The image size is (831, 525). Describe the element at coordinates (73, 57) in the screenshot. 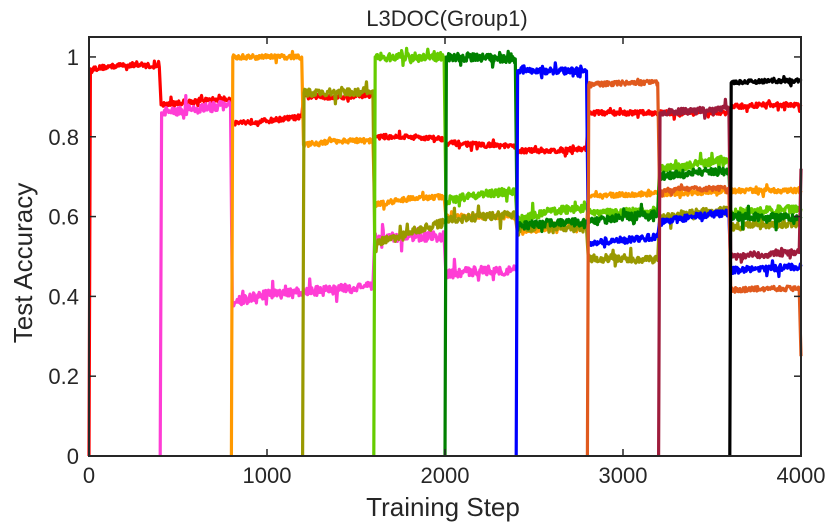

I see `y-tick-label: 1` at that location.